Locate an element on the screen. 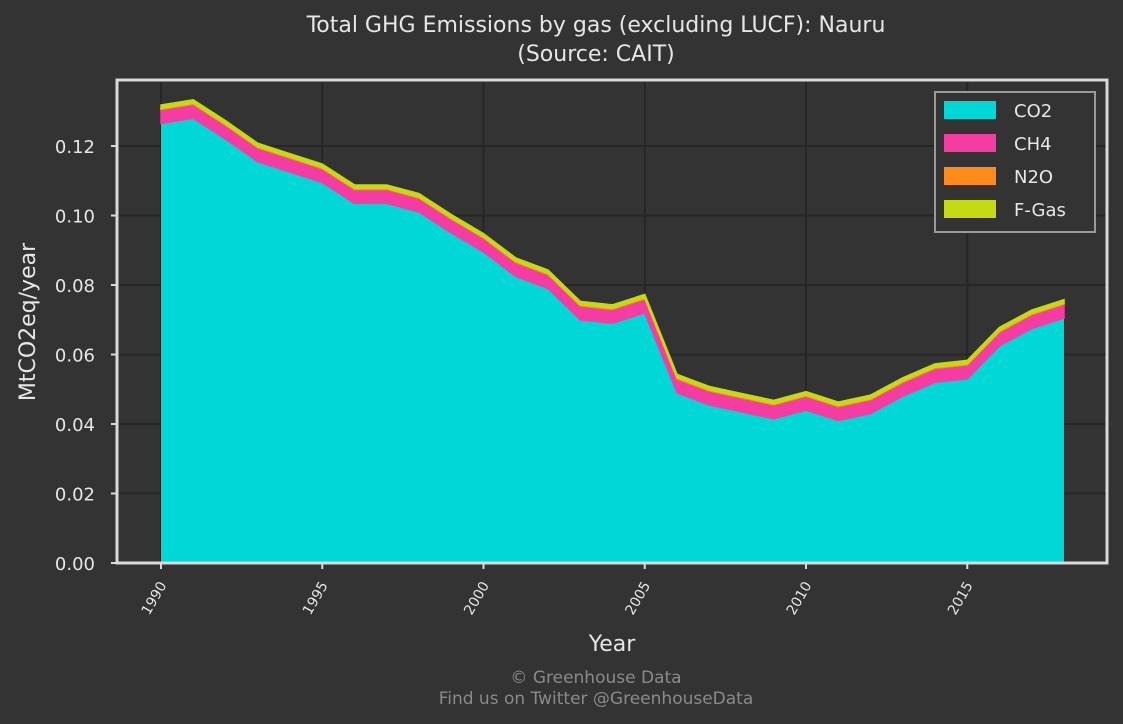  legend-label-n2o: N2O is located at coordinates (1033, 177).